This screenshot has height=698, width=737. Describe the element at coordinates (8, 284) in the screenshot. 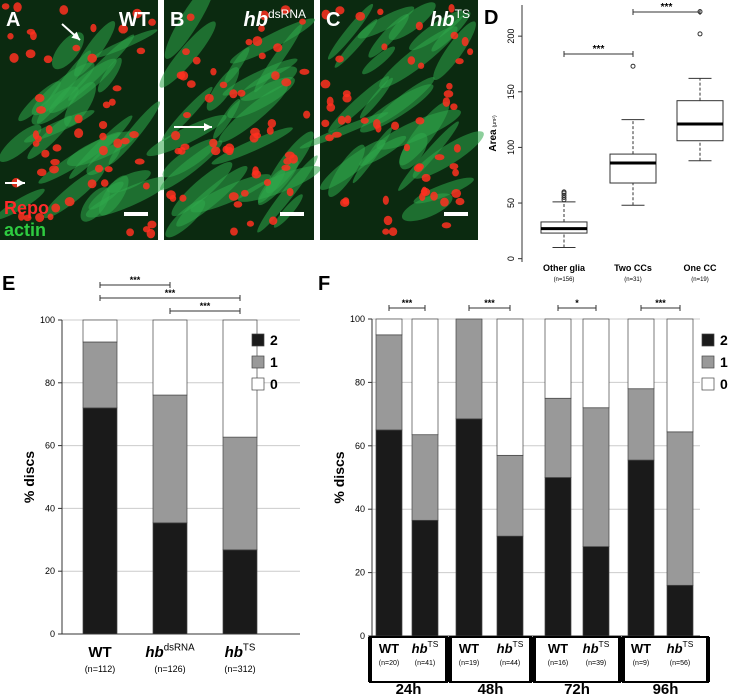

I see `panel-label: E` at that location.